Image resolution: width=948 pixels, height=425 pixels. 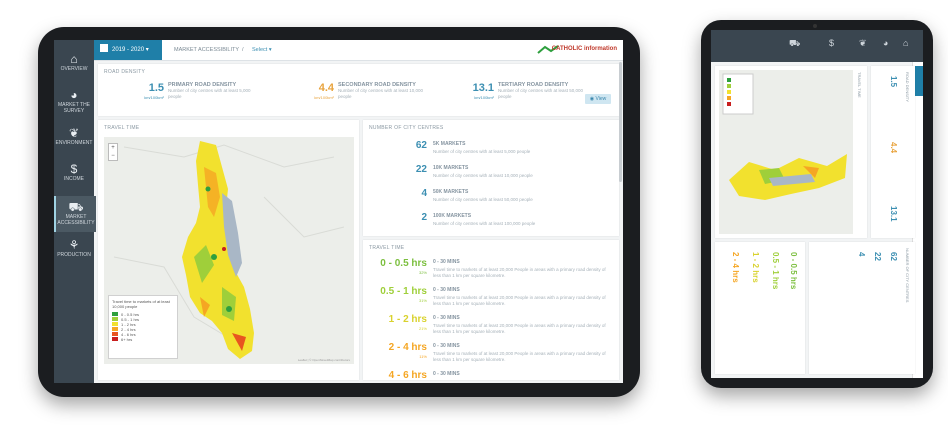 I want to click on side-nav-rotated: ⛟ $ ❦ ◕ ⌂, so click(x=817, y=46).